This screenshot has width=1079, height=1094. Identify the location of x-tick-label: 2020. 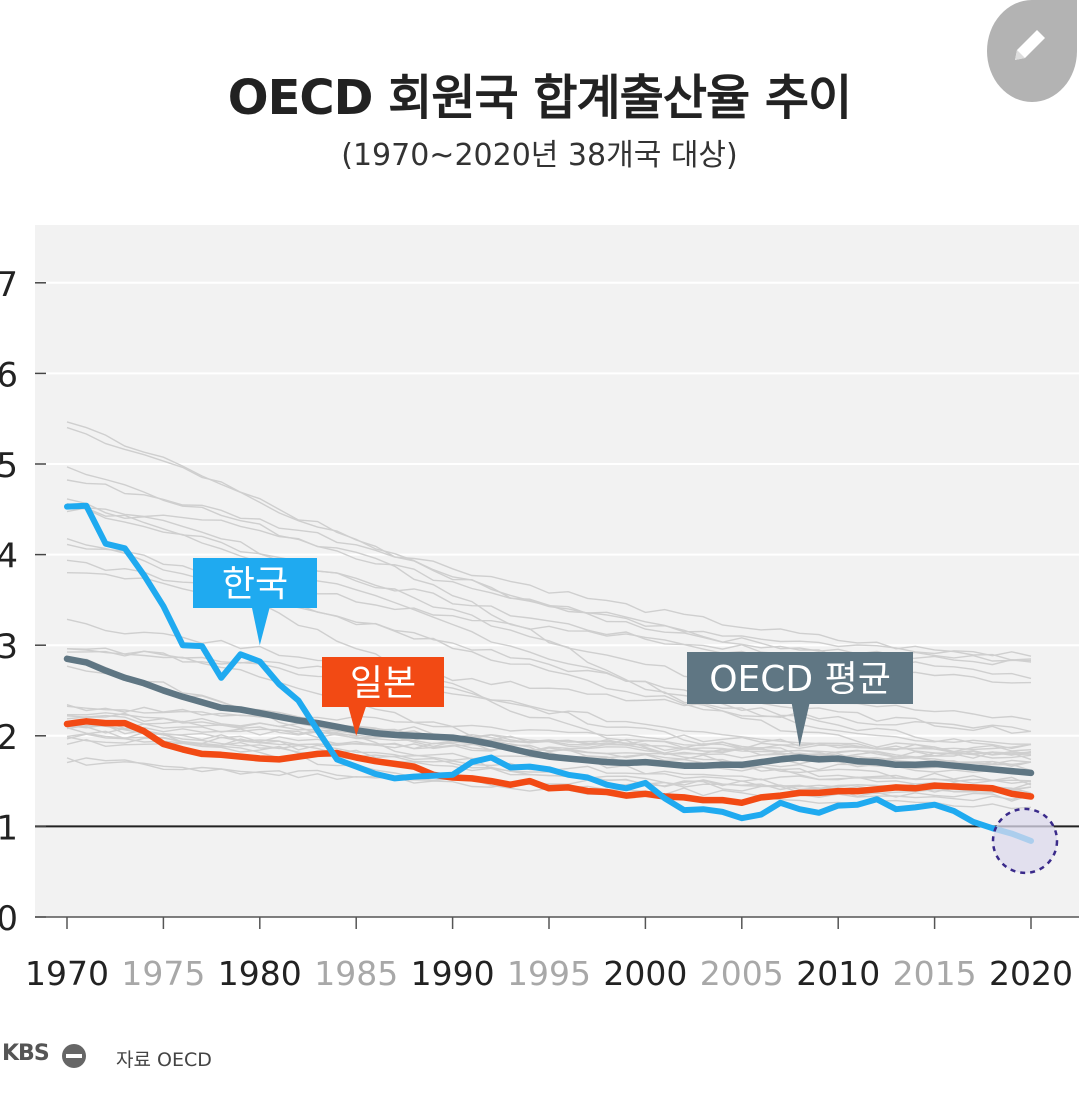
(1031, 973).